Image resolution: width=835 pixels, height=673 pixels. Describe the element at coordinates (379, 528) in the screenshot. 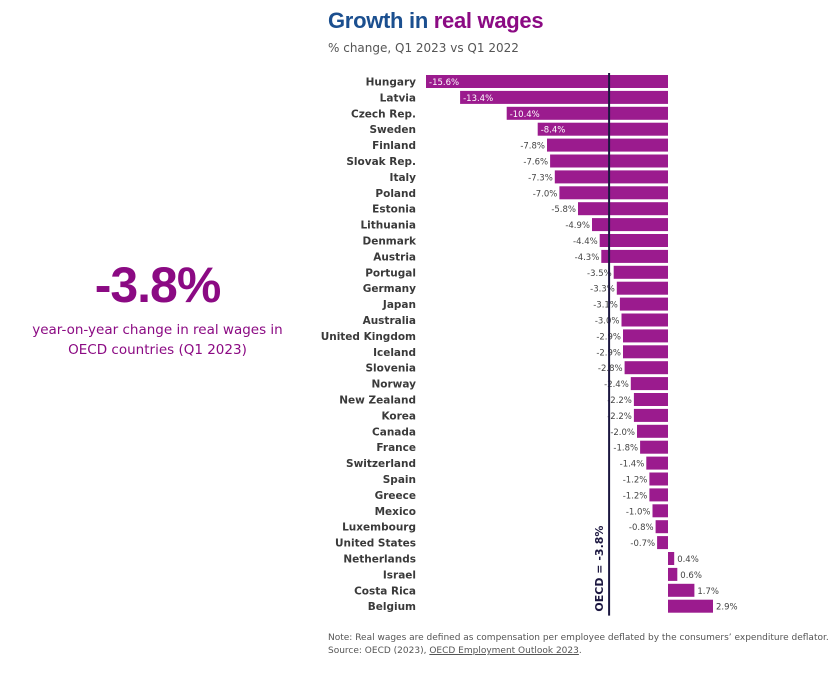

I see `category-label-luxembourg: Luxembourg` at that location.